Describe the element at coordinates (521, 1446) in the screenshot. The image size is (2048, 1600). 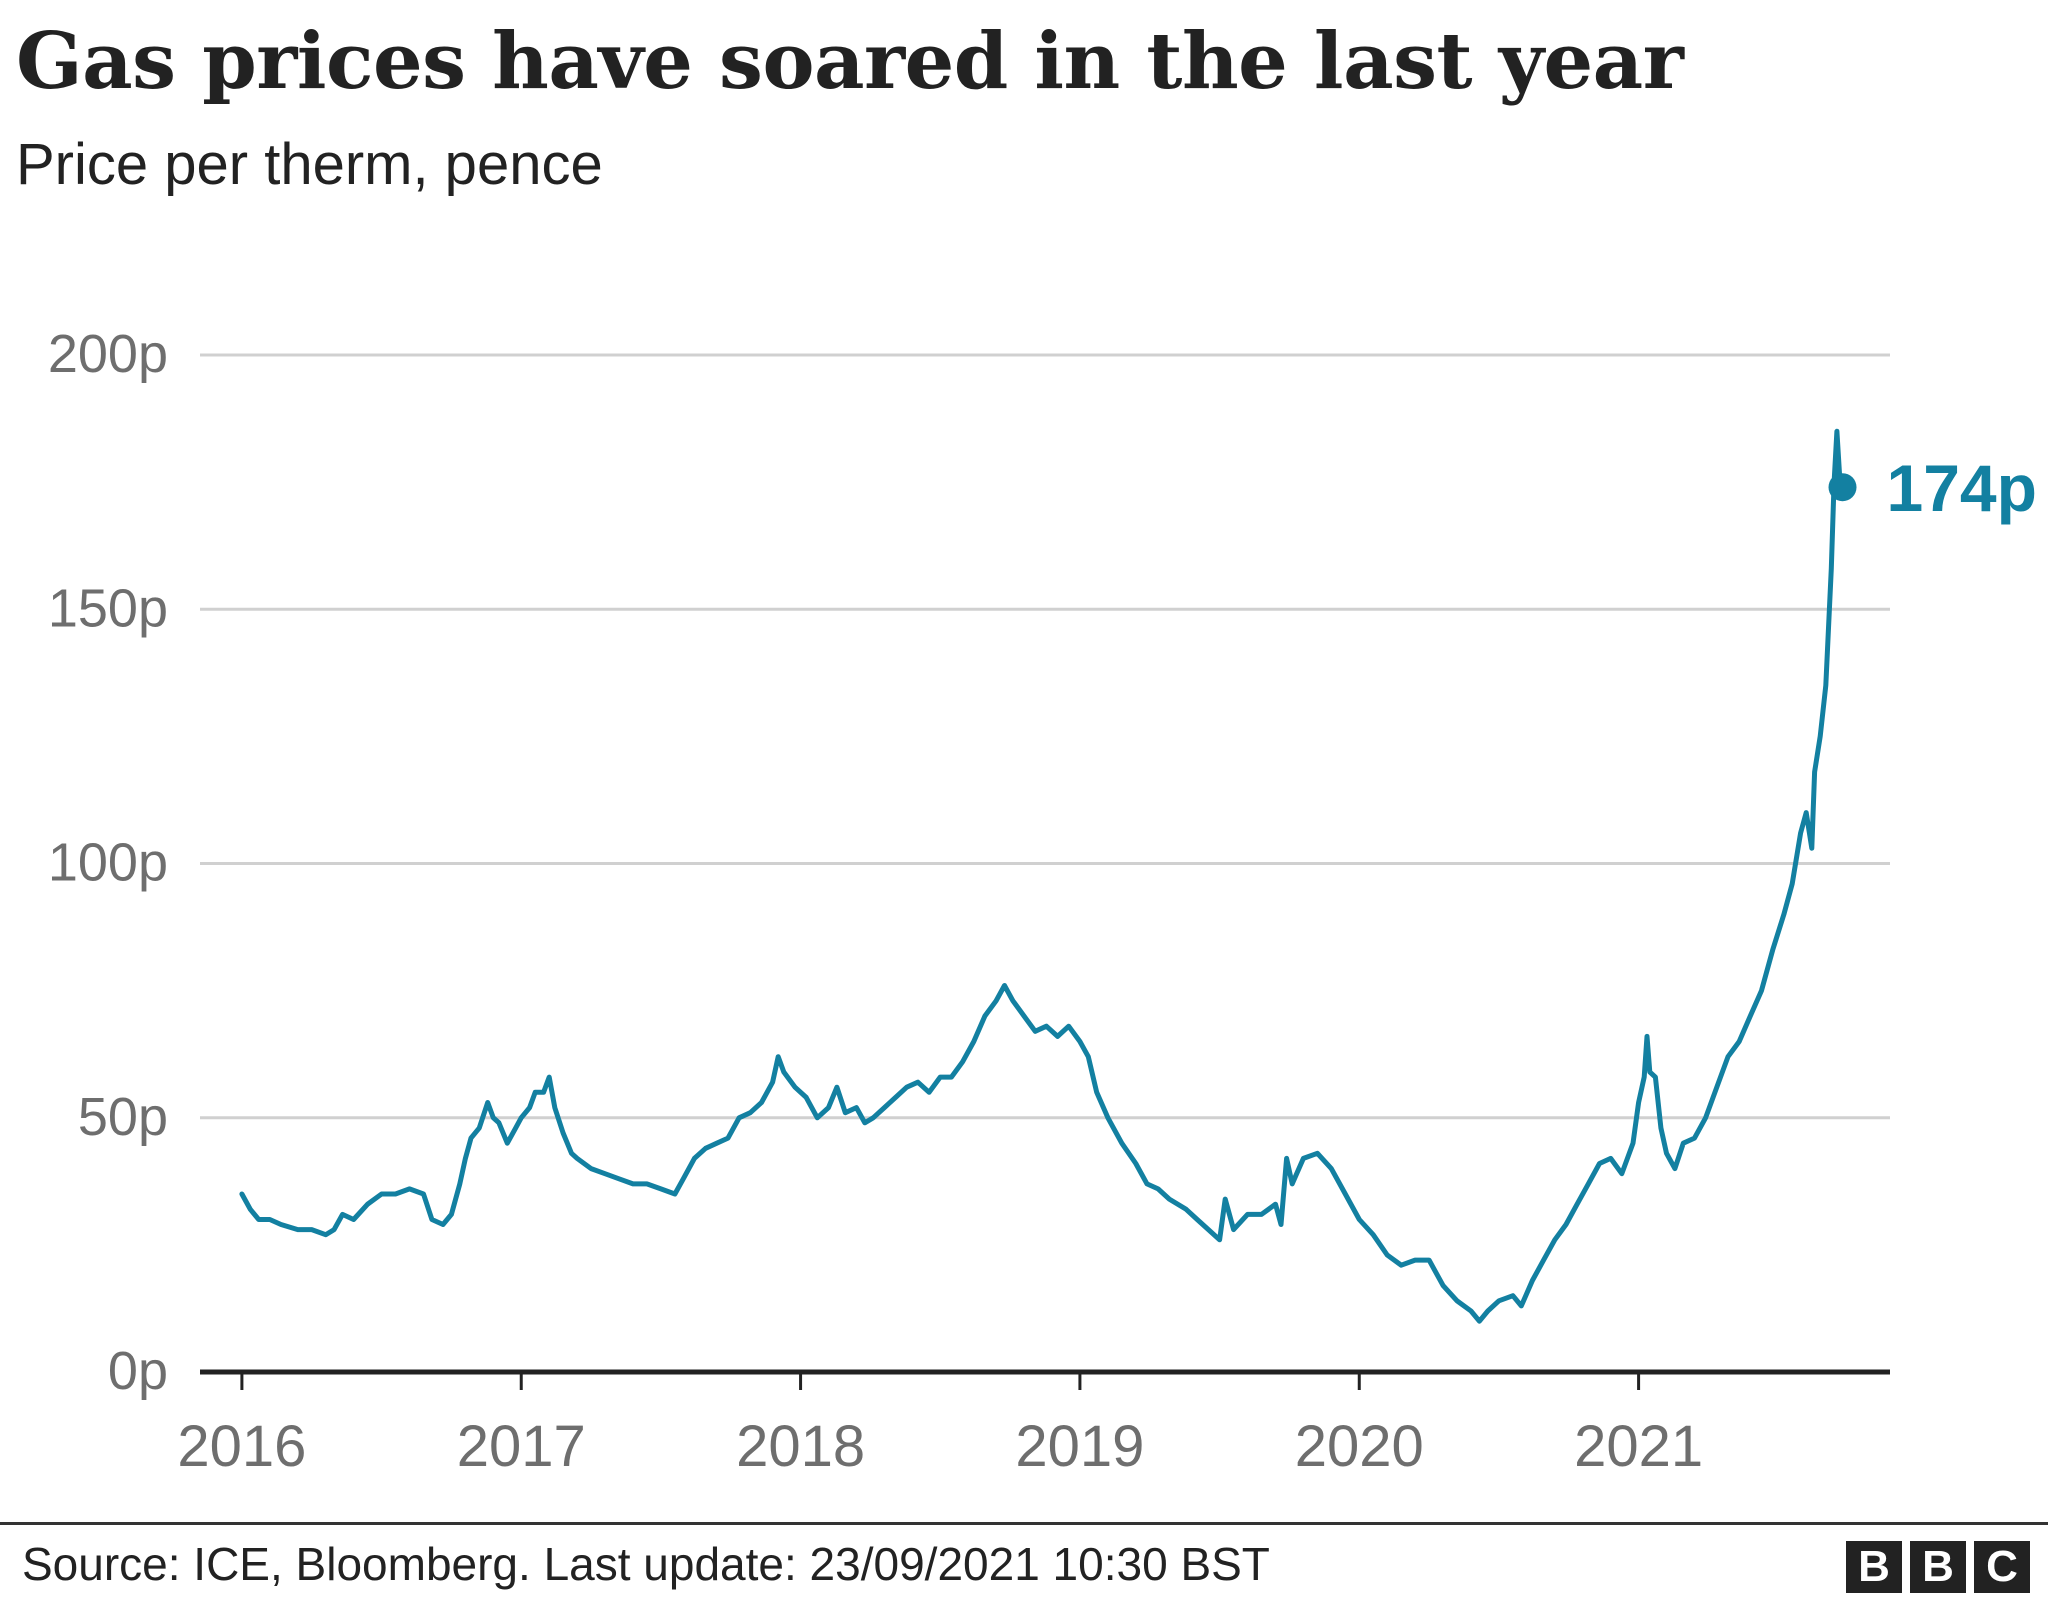
I see `x-tick-label: 2017` at that location.